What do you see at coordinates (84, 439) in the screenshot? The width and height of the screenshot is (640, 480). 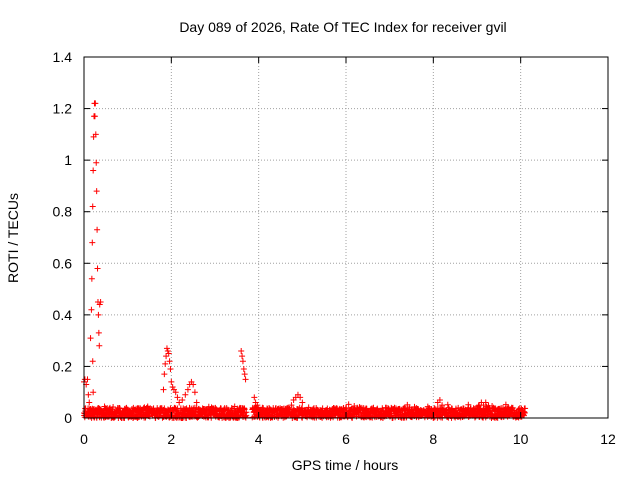 I see `x-tick-label: 0` at bounding box center [84, 439].